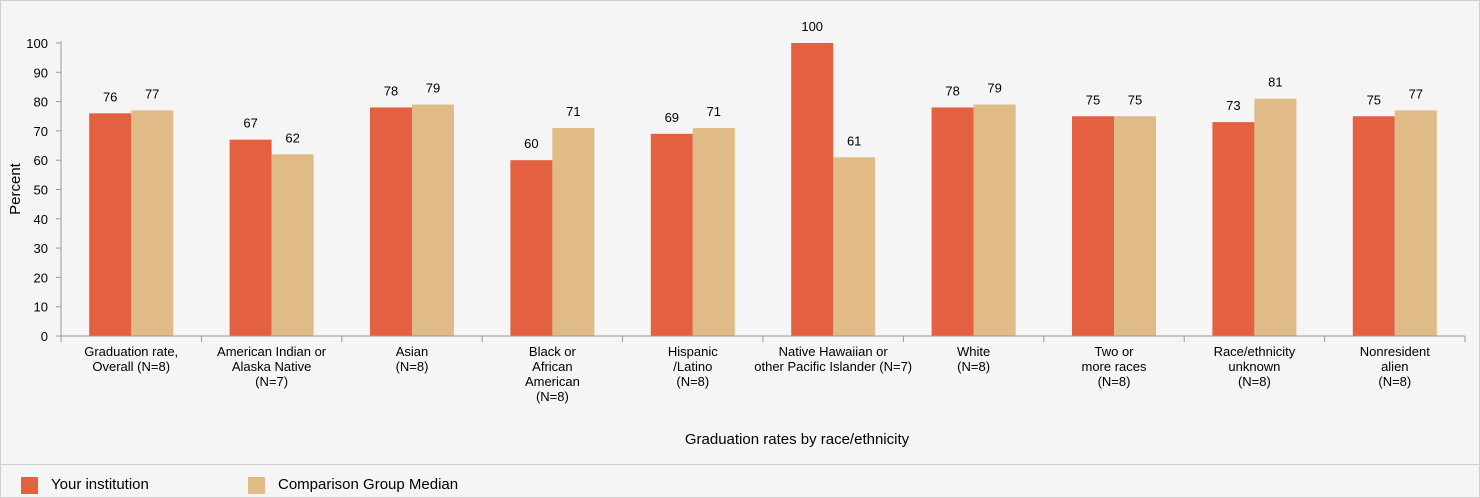 Image resolution: width=1480 pixels, height=498 pixels. What do you see at coordinates (272, 351) in the screenshot?
I see `category-label: American Indian or` at bounding box center [272, 351].